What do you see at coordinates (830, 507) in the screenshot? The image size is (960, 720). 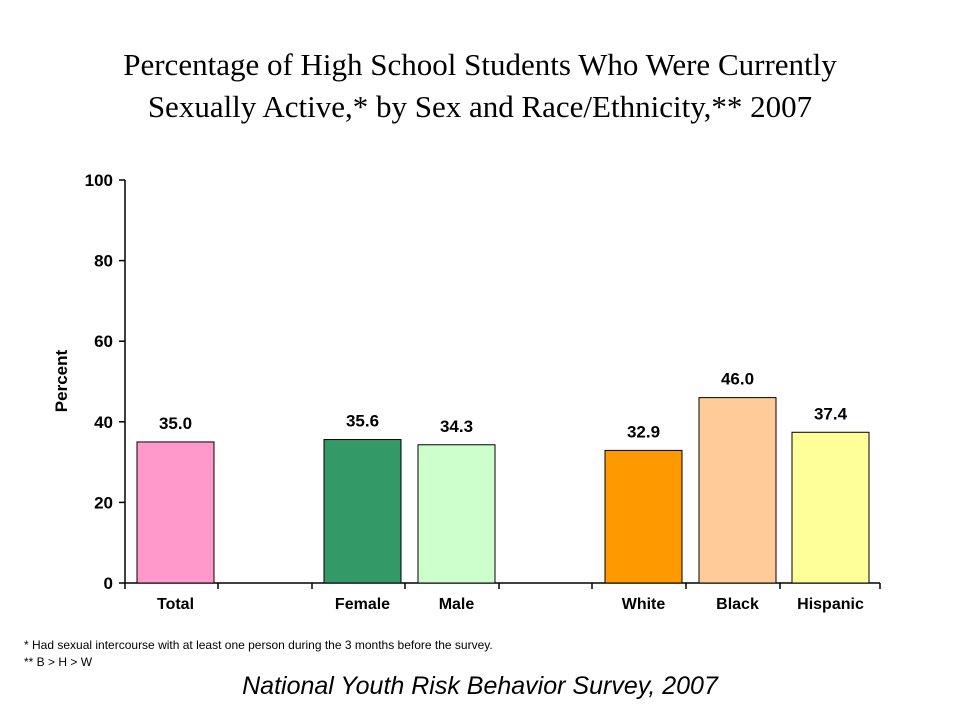 I see `bar-hispanic` at bounding box center [830, 507].